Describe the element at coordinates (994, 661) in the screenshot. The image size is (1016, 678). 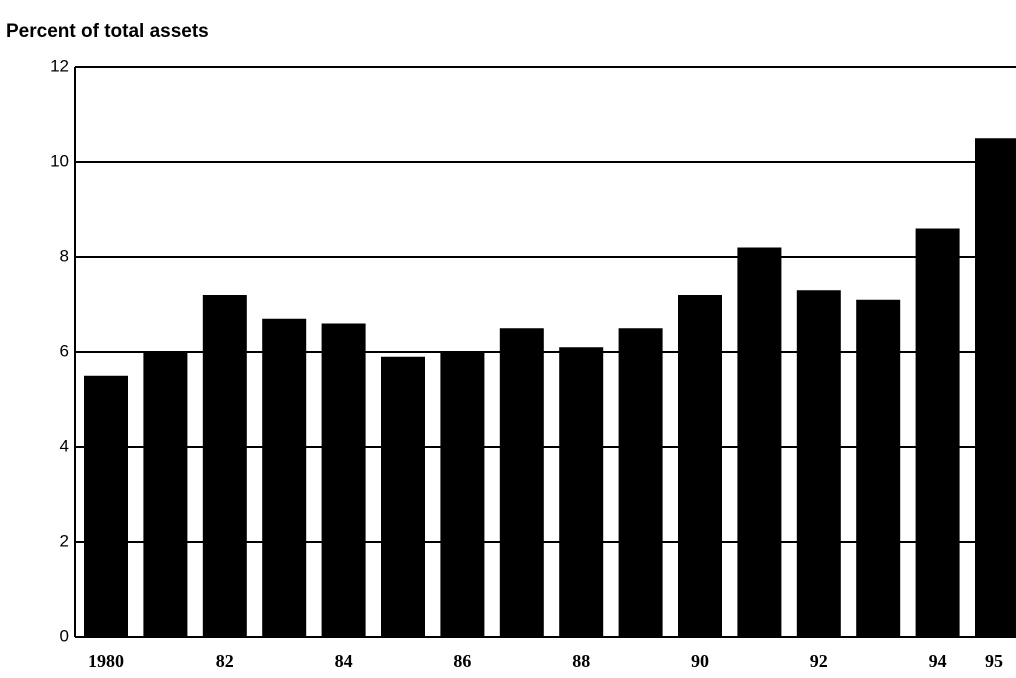
I see `x-tick-label: 95` at that location.